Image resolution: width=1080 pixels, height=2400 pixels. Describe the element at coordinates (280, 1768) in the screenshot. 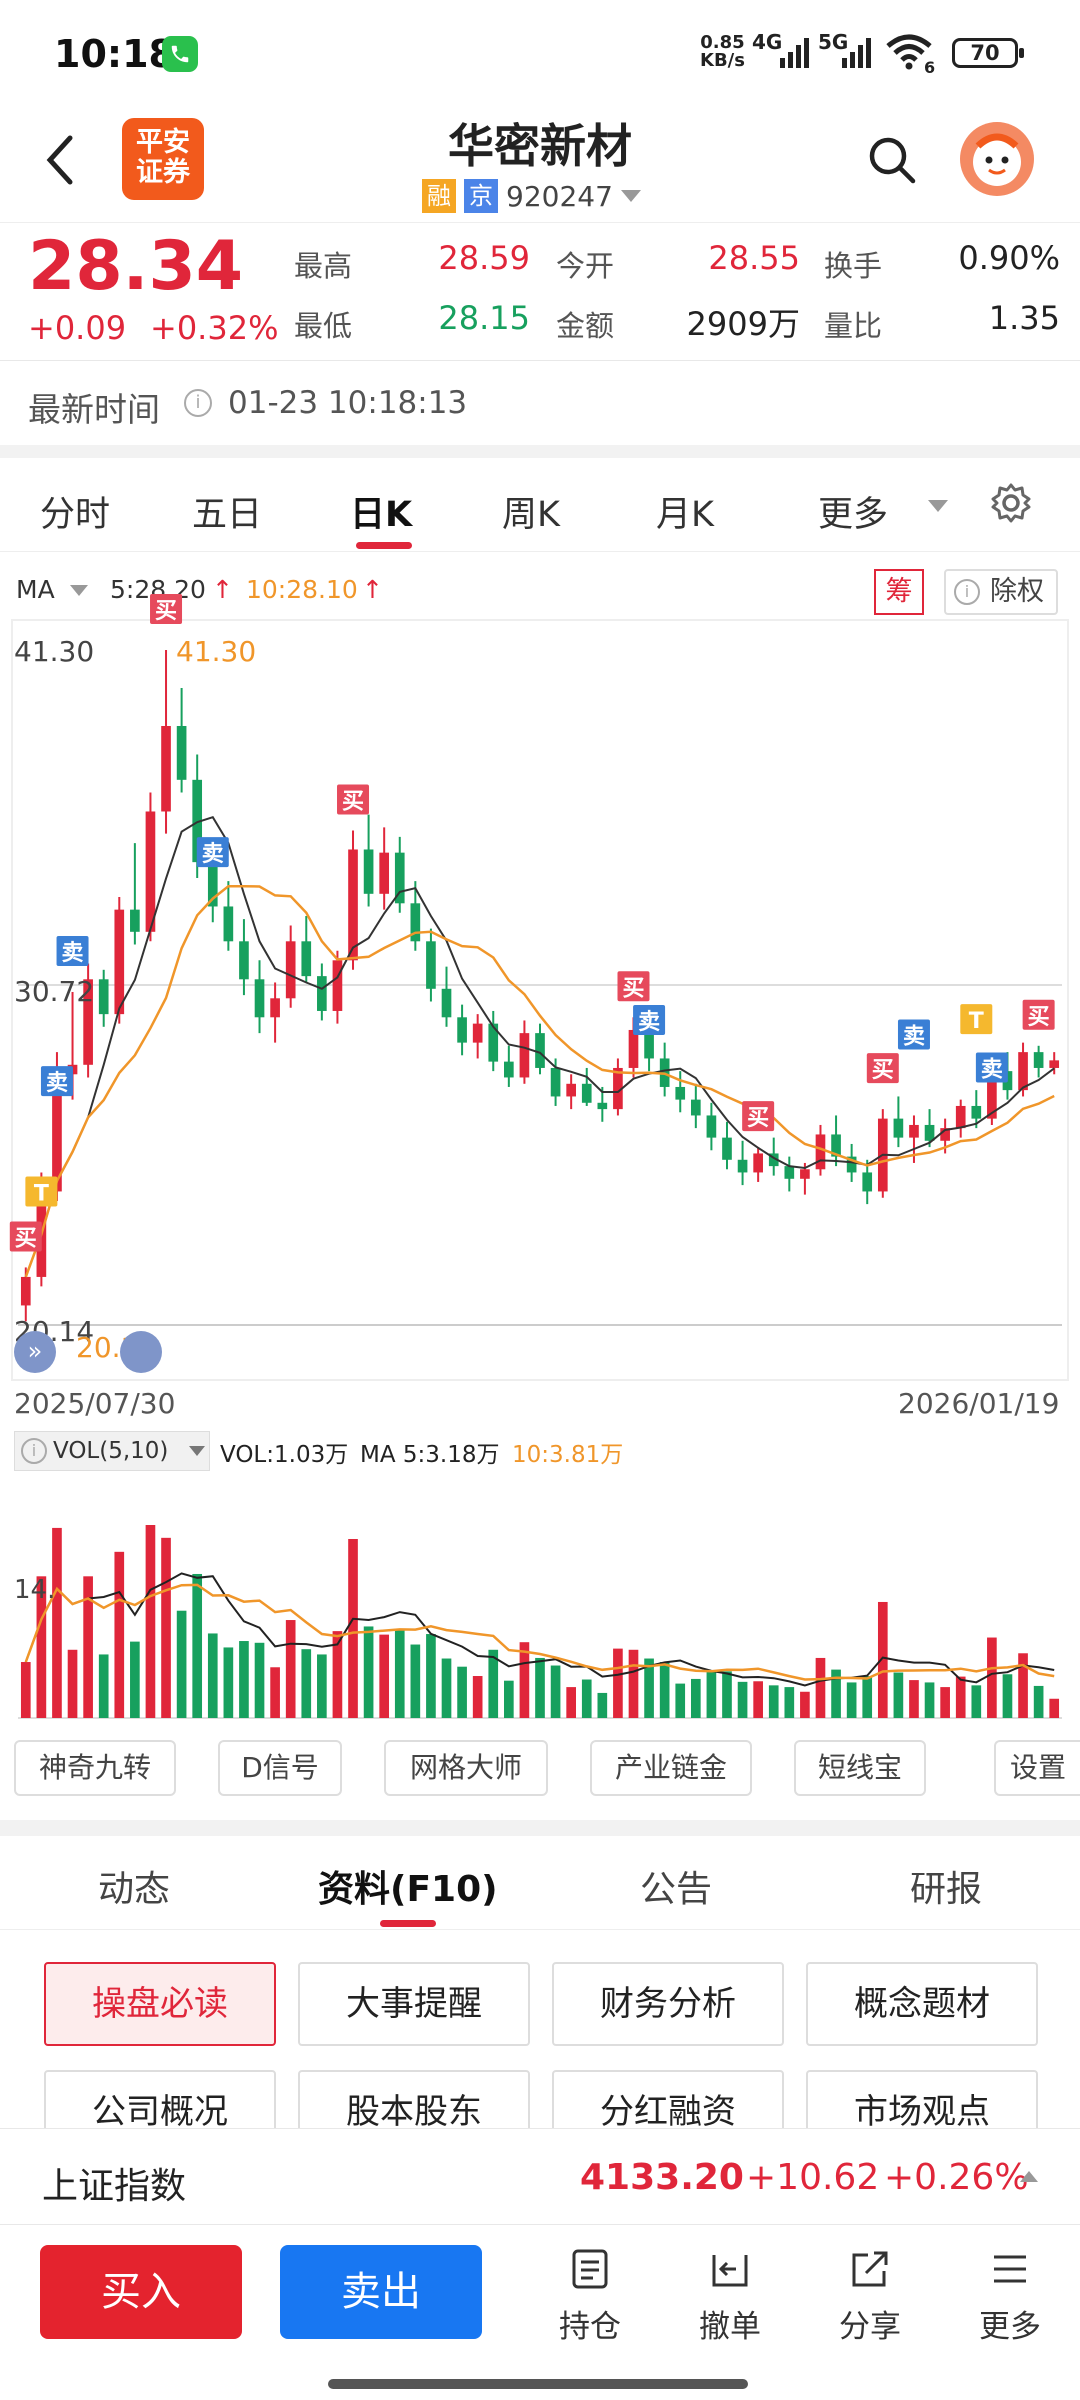

I see `indicator-d-signal: D信号` at that location.